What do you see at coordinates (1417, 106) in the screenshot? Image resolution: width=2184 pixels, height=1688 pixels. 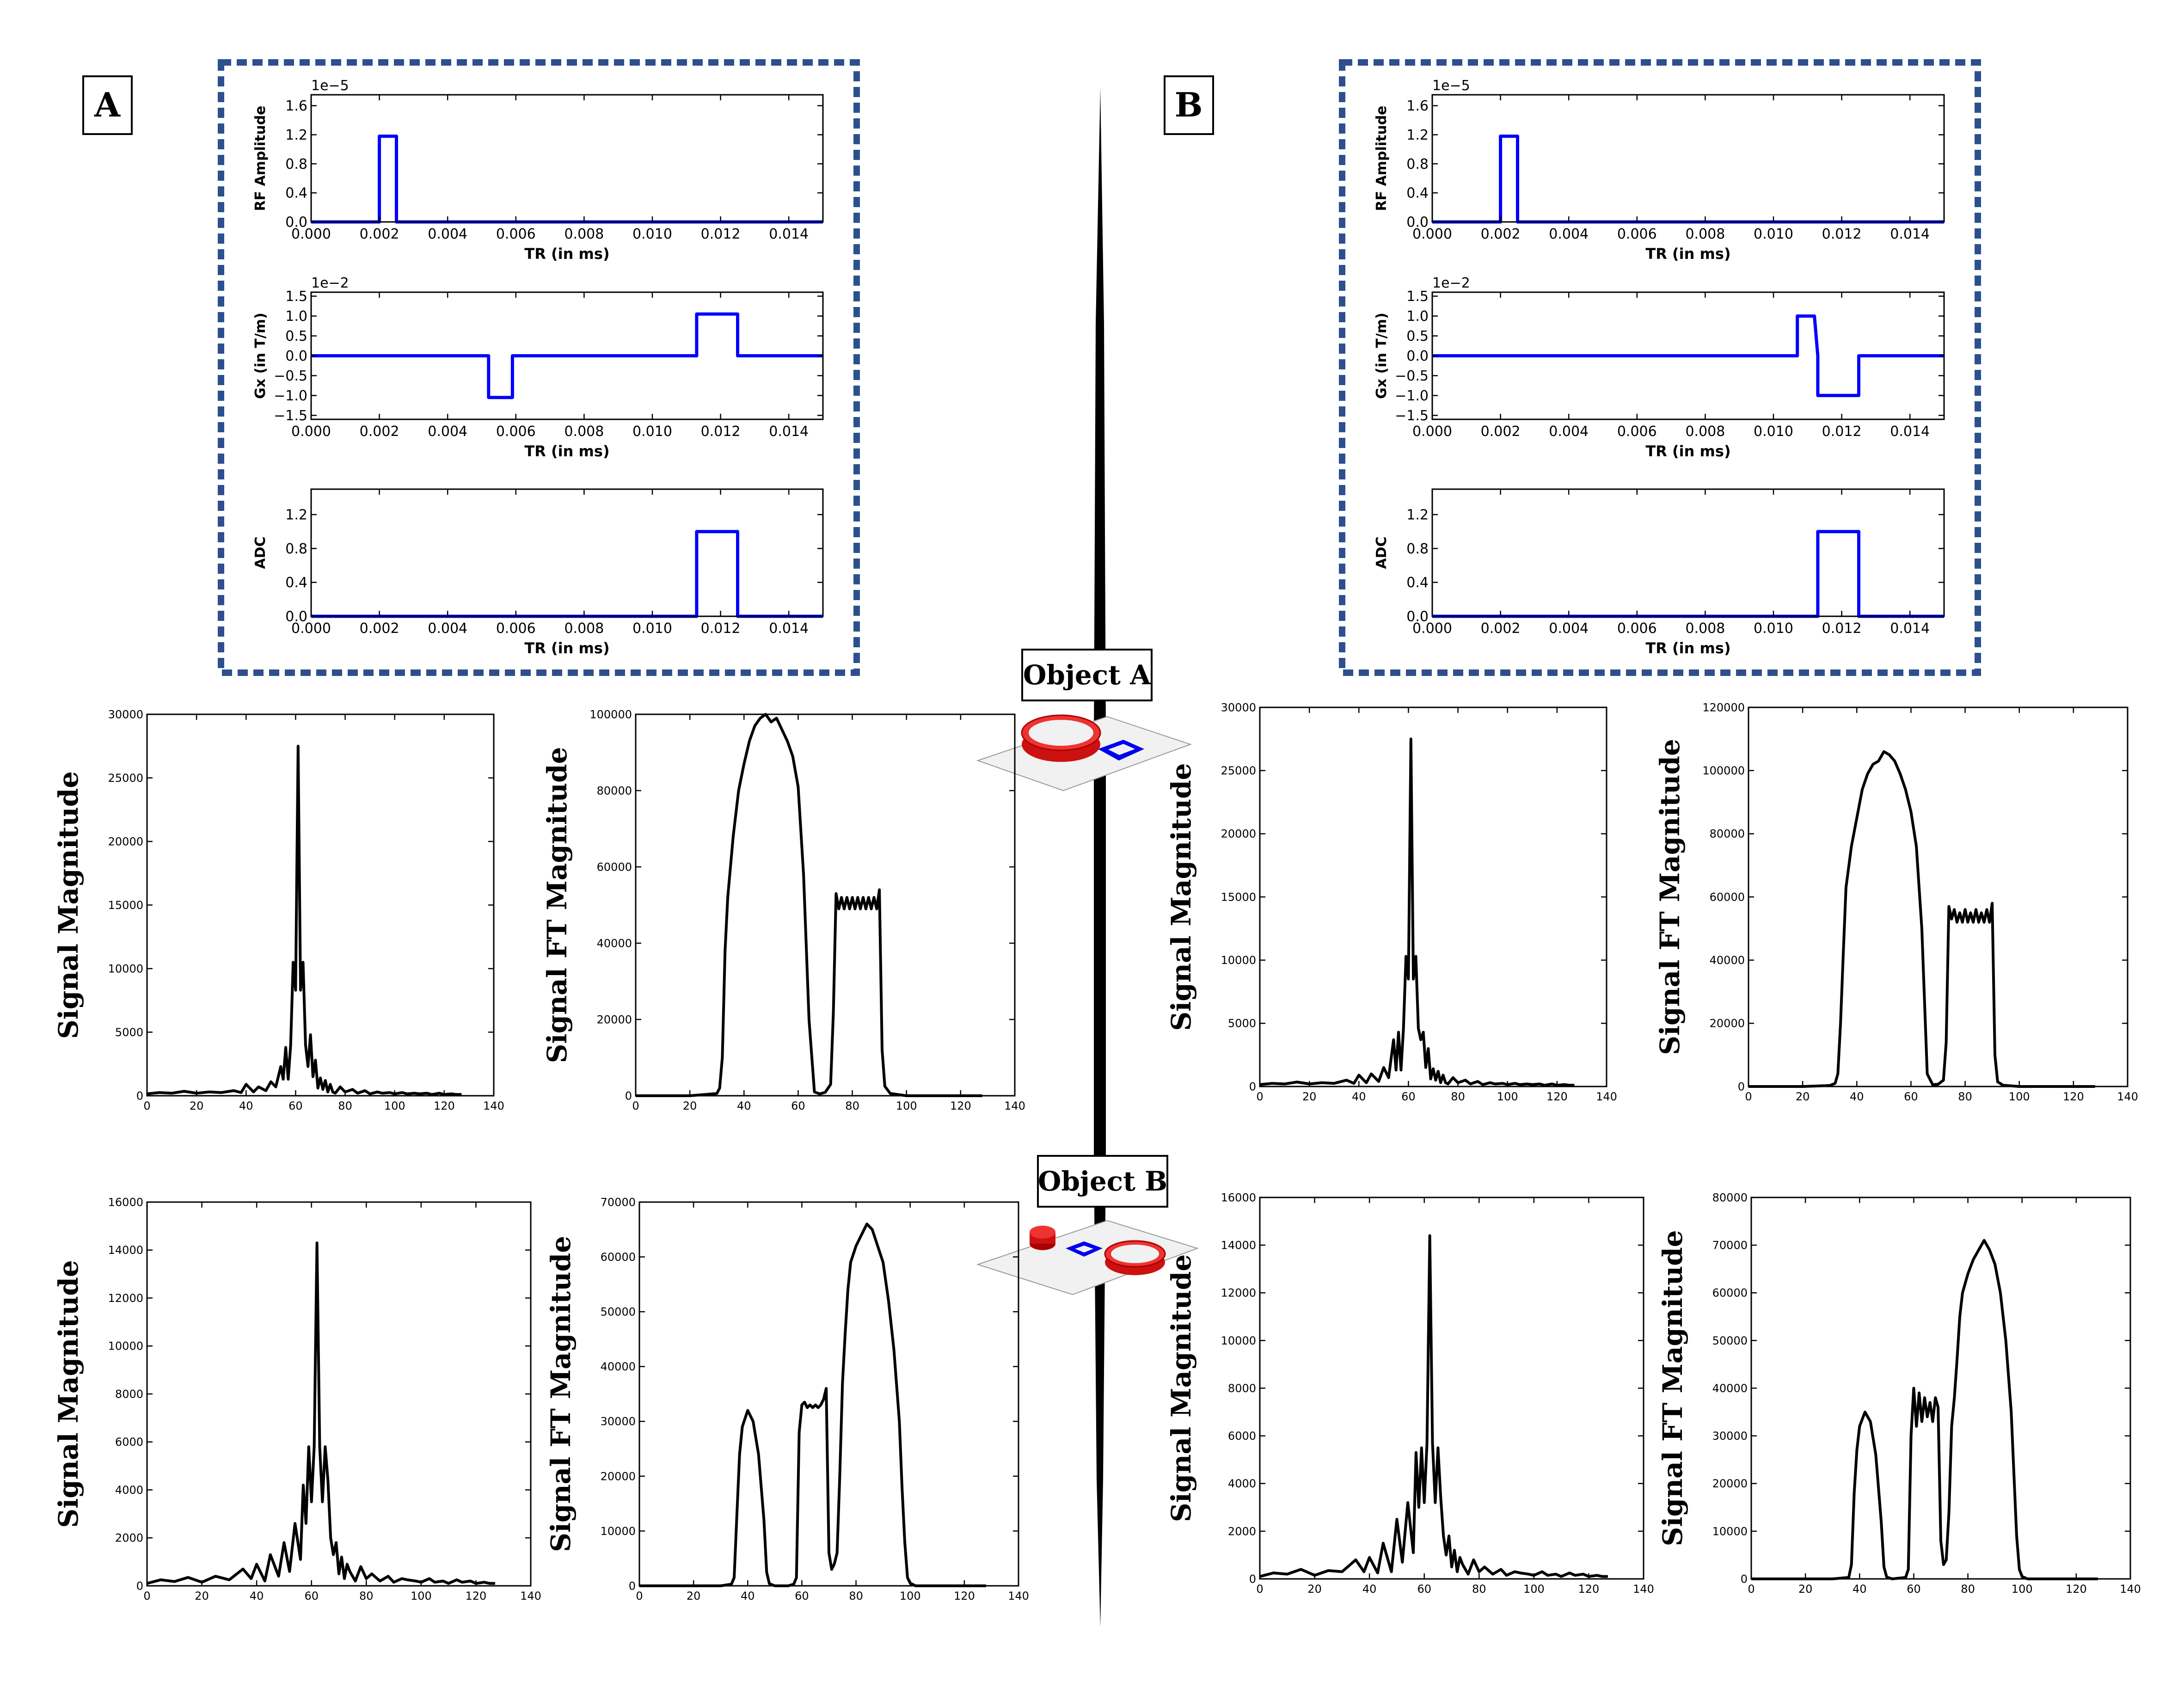 I see `y-tick-label: 1.6` at bounding box center [1417, 106].